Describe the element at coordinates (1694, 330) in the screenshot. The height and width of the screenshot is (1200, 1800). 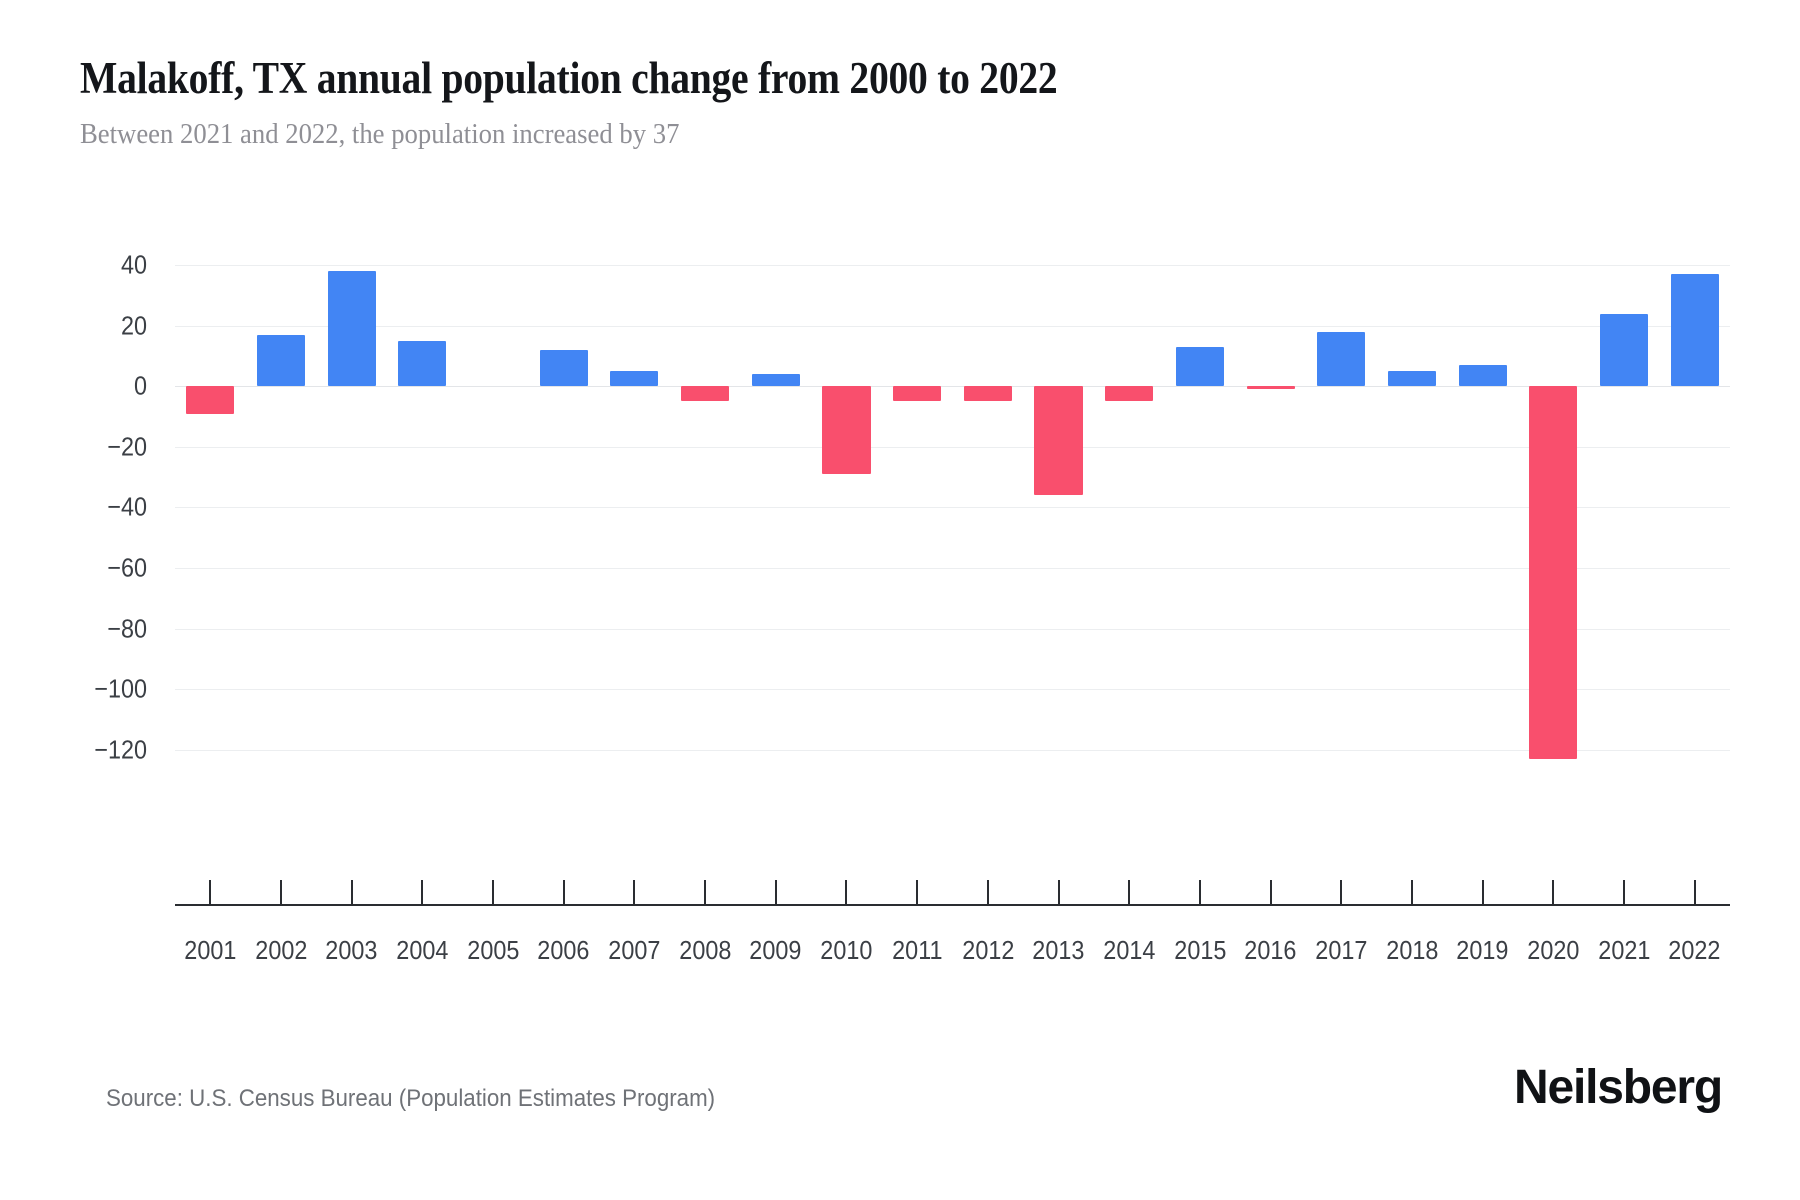
I see `bar-2022` at that location.